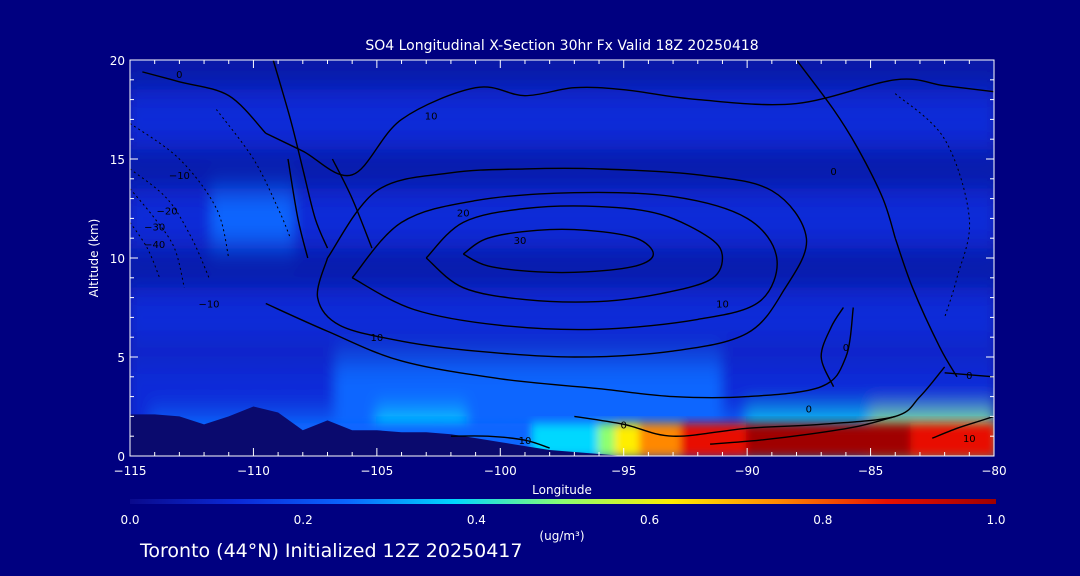 This screenshot has width=1080, height=576. Describe the element at coordinates (117, 259) in the screenshot. I see `y-tick-label: 10` at that location.